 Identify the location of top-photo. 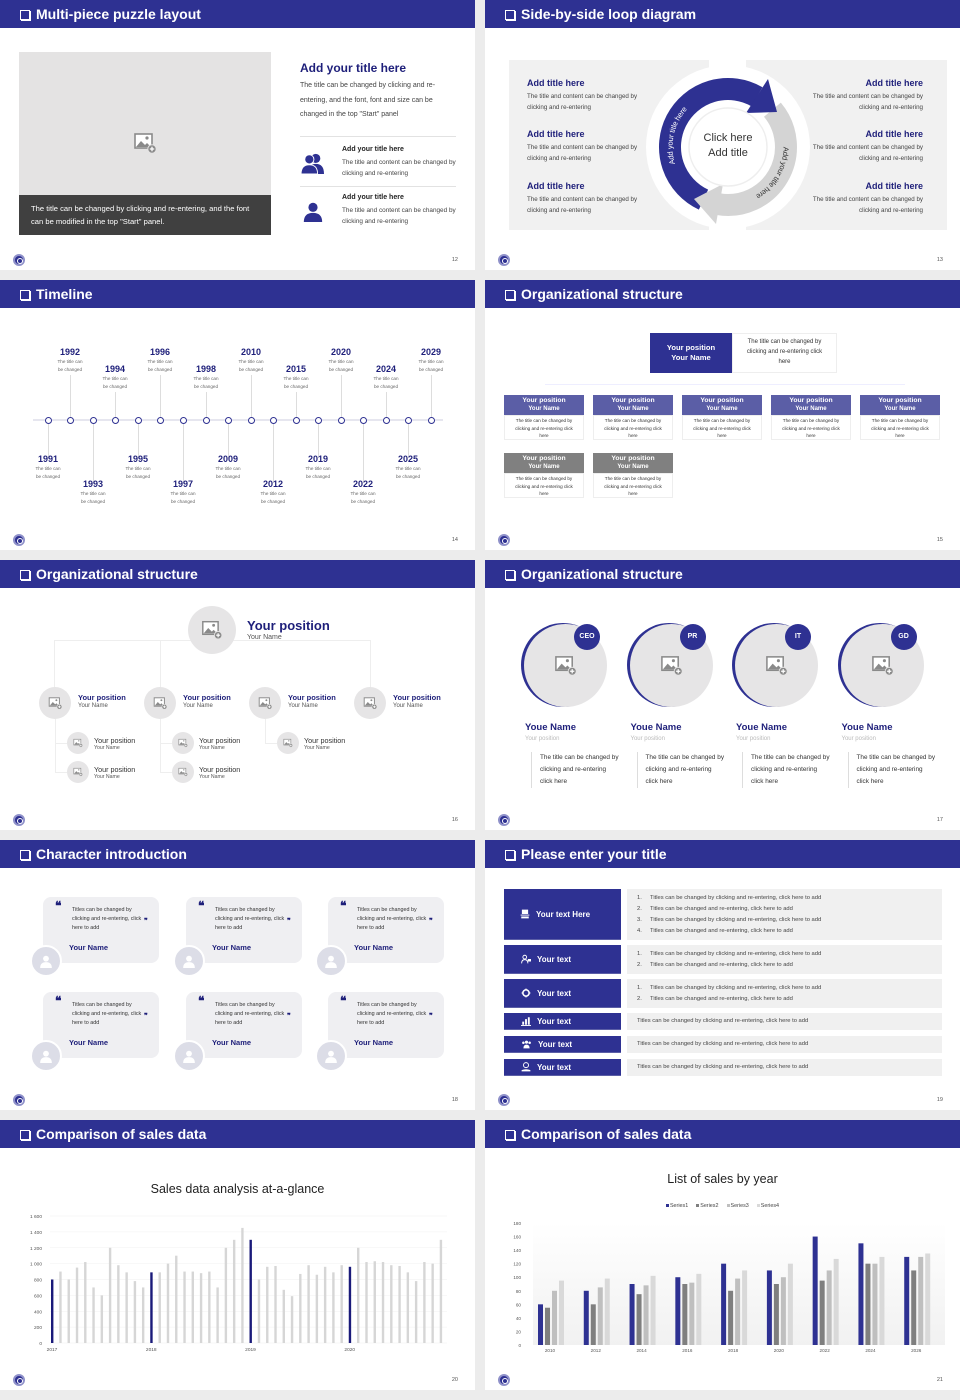
(212, 630).